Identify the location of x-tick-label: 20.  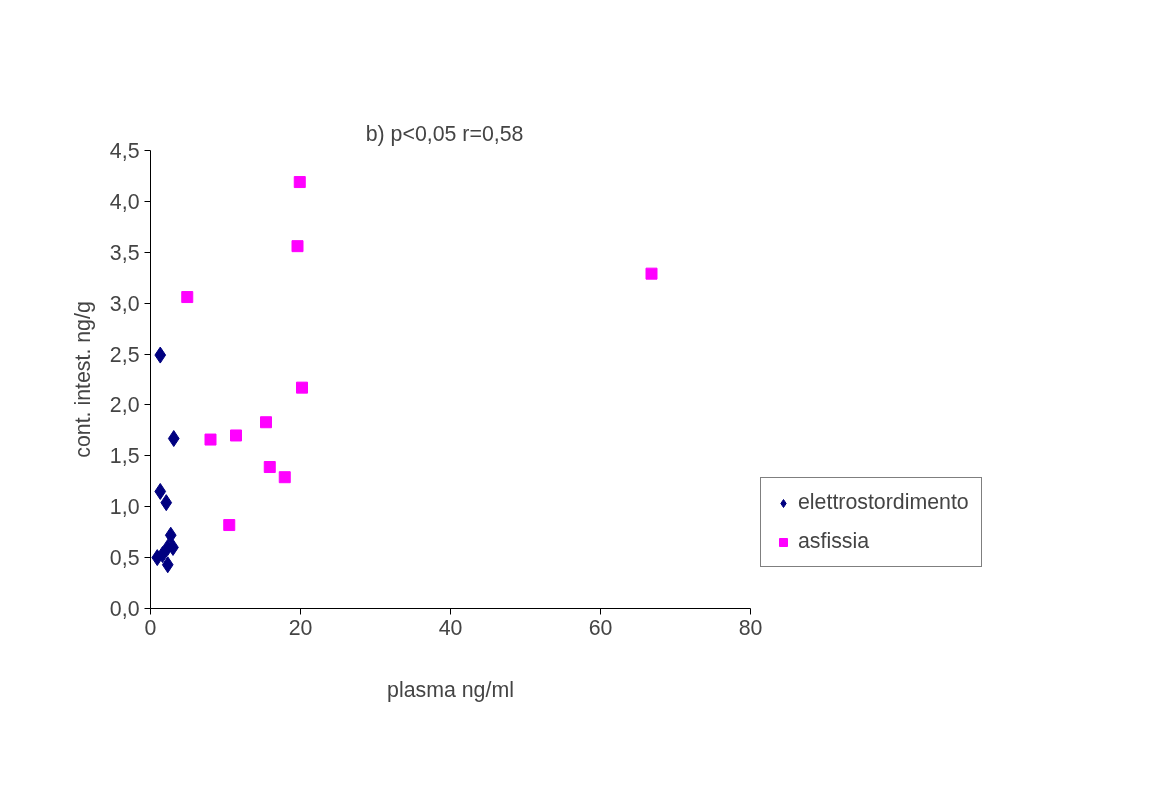
(300, 627).